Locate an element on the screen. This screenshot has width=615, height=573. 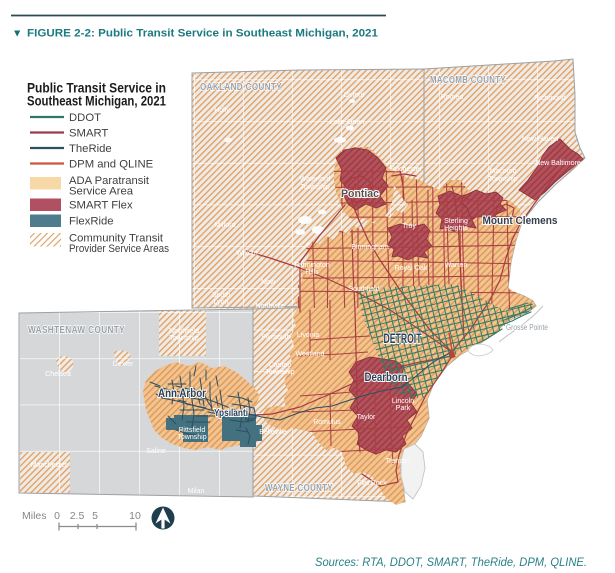
svg-text: Birmingham is located at coordinates (370, 247).